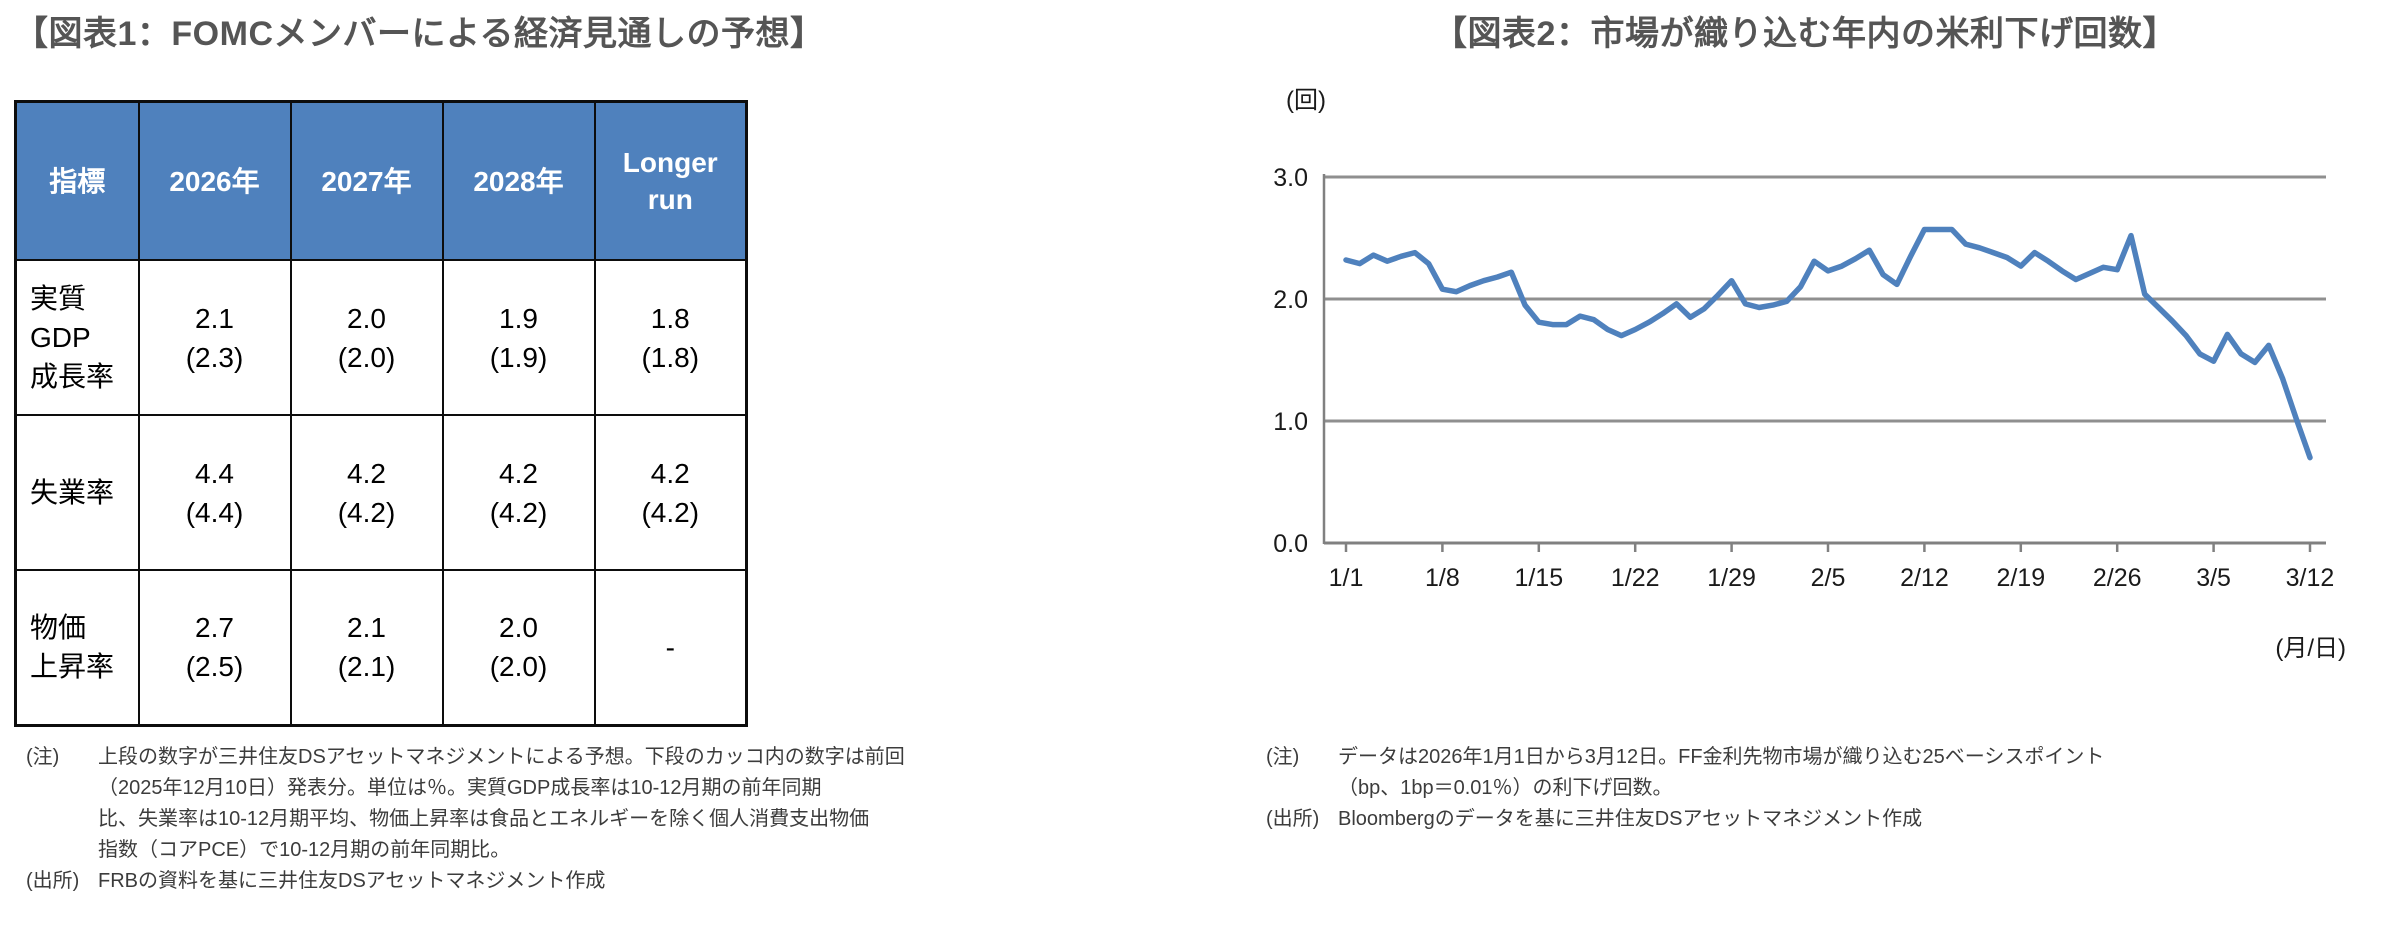 The width and height of the screenshot is (2385, 927). Describe the element at coordinates (214, 337) in the screenshot. I see `table-cell: 2.1 (2.3)` at that location.